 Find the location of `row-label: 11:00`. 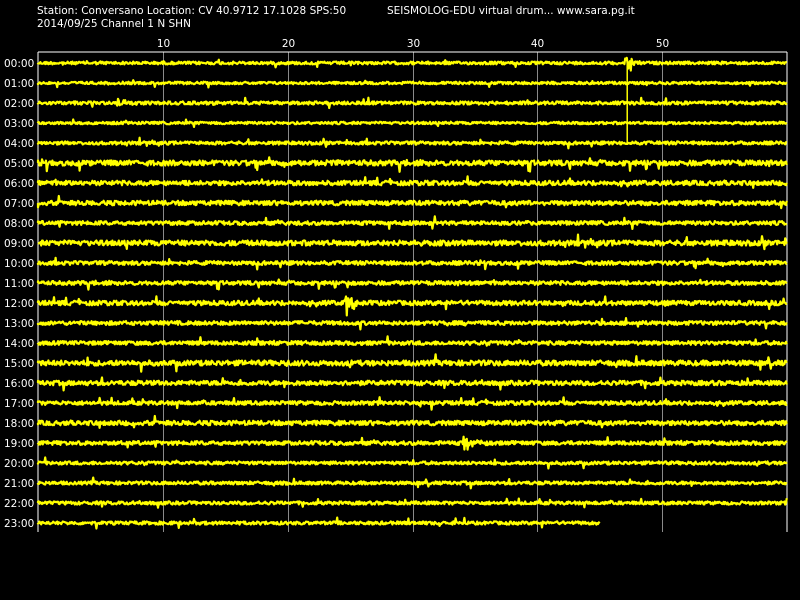

row-label: 11:00 is located at coordinates (19, 284).